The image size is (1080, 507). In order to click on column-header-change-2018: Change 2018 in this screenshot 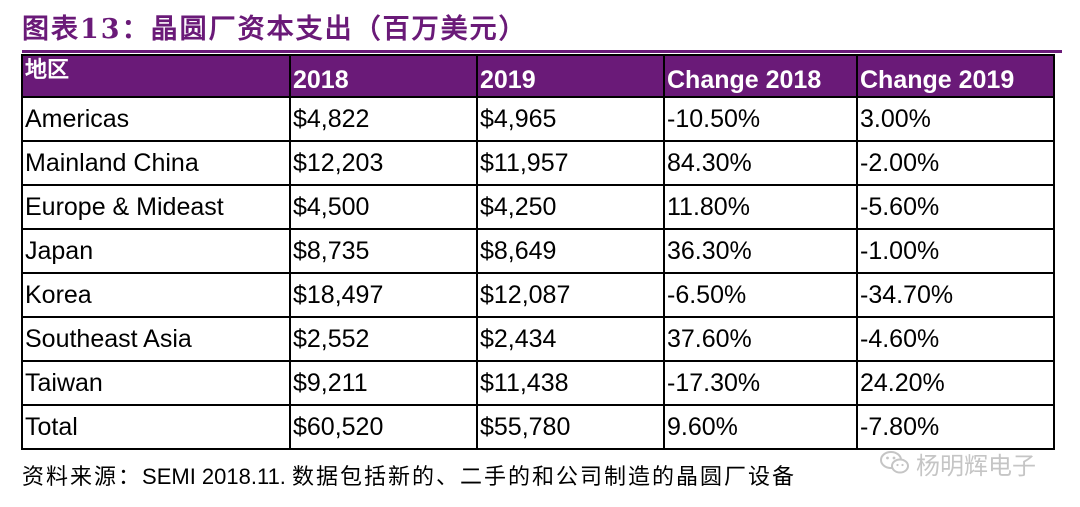, I will do `click(760, 76)`.